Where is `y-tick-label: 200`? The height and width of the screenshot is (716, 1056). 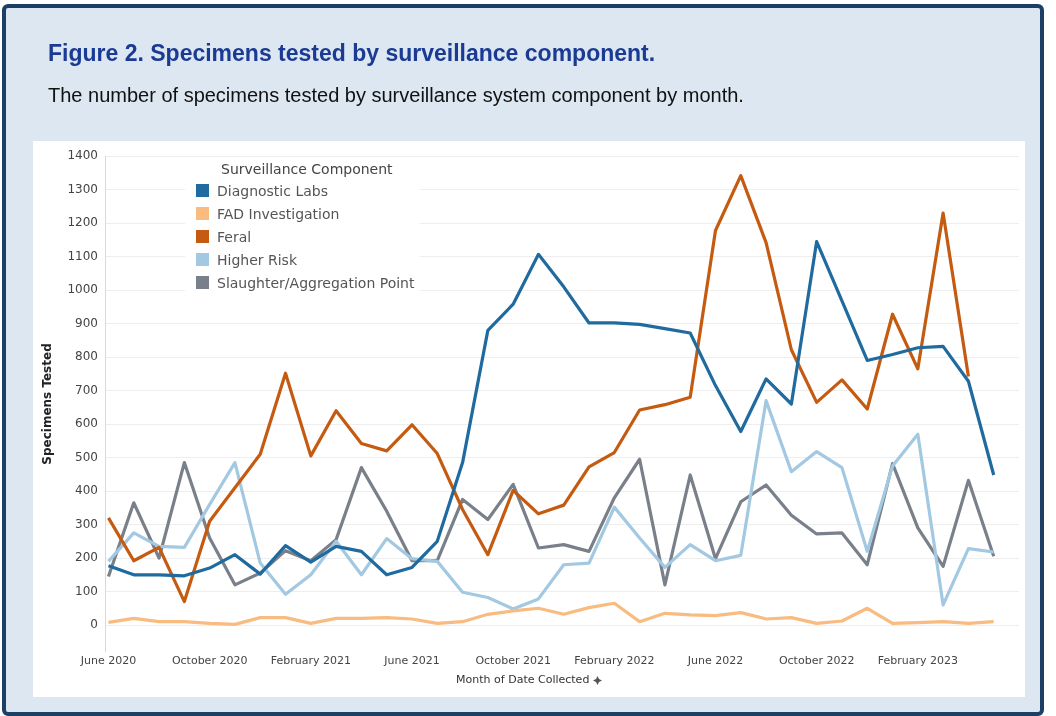 y-tick-label: 200 is located at coordinates (86, 557).